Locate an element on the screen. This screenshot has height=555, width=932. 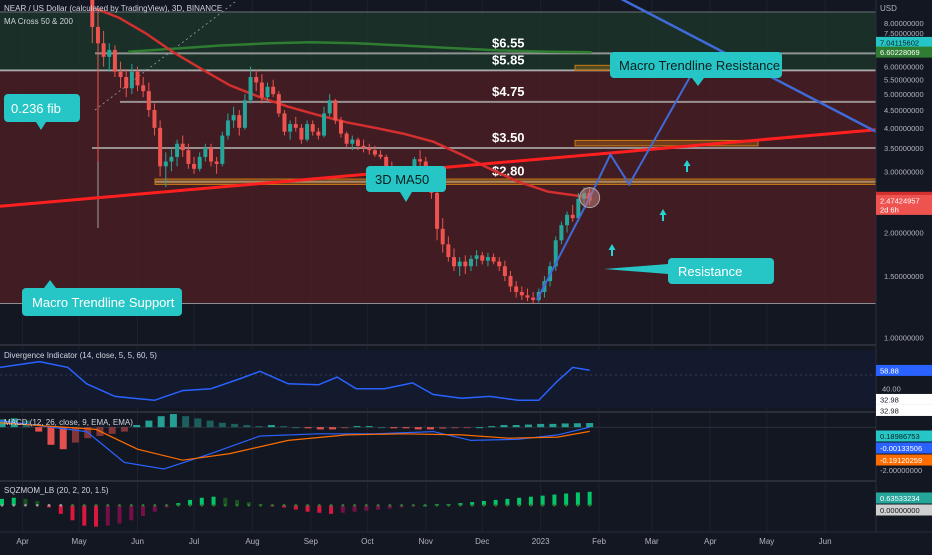
callout-support: Macro Trendline Support is located at coordinates (102, 298).